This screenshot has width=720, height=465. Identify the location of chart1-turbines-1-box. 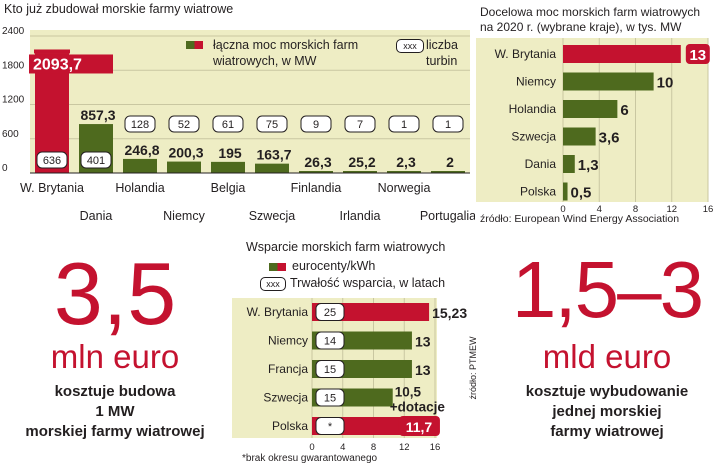
(96, 160).